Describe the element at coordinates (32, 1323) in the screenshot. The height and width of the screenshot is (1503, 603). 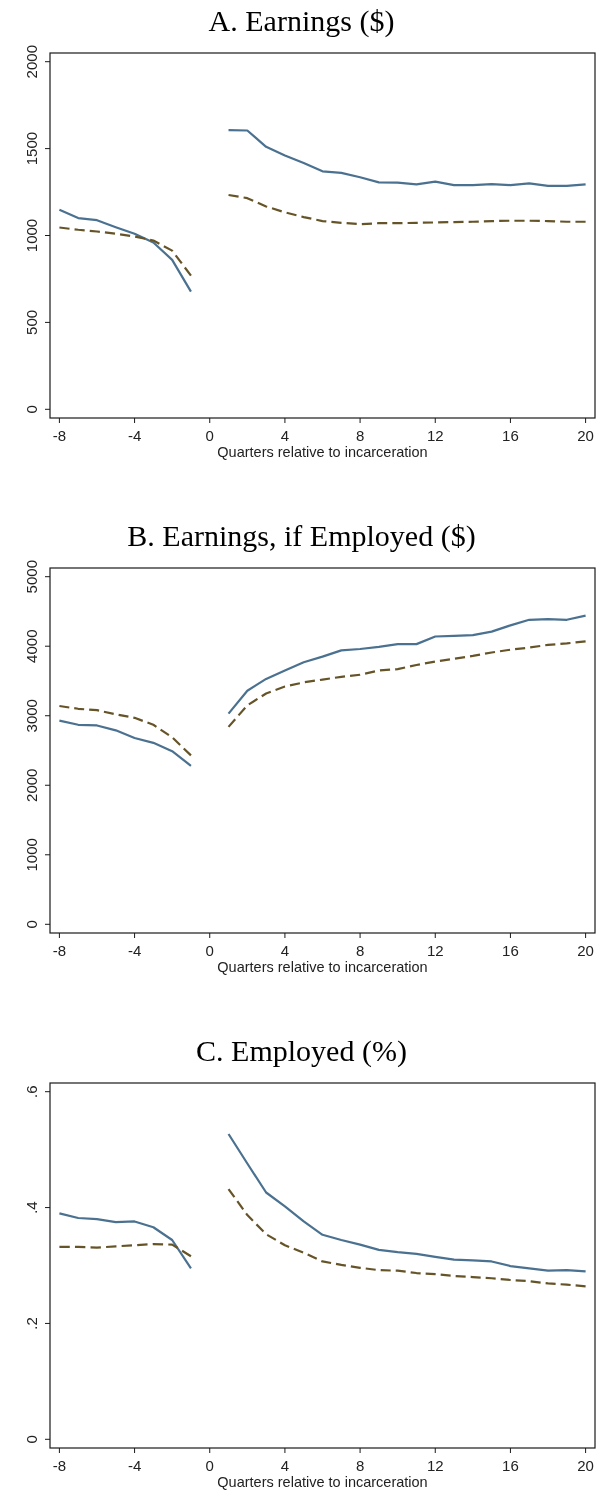
I see `y-tick-label: .2` at that location.